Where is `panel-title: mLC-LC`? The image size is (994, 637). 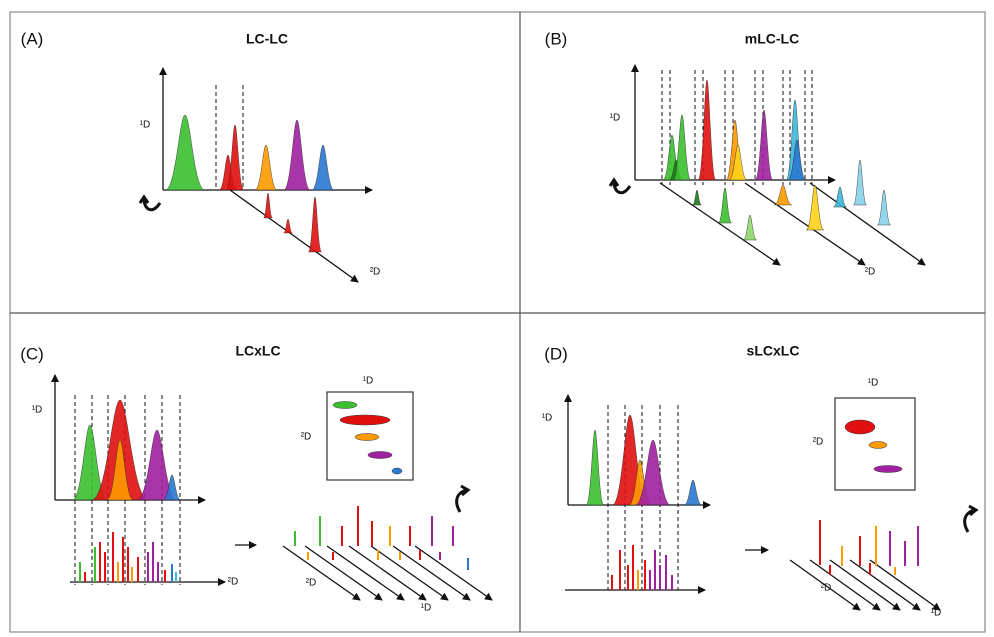
panel-title: mLC-LC is located at coordinates (772, 39).